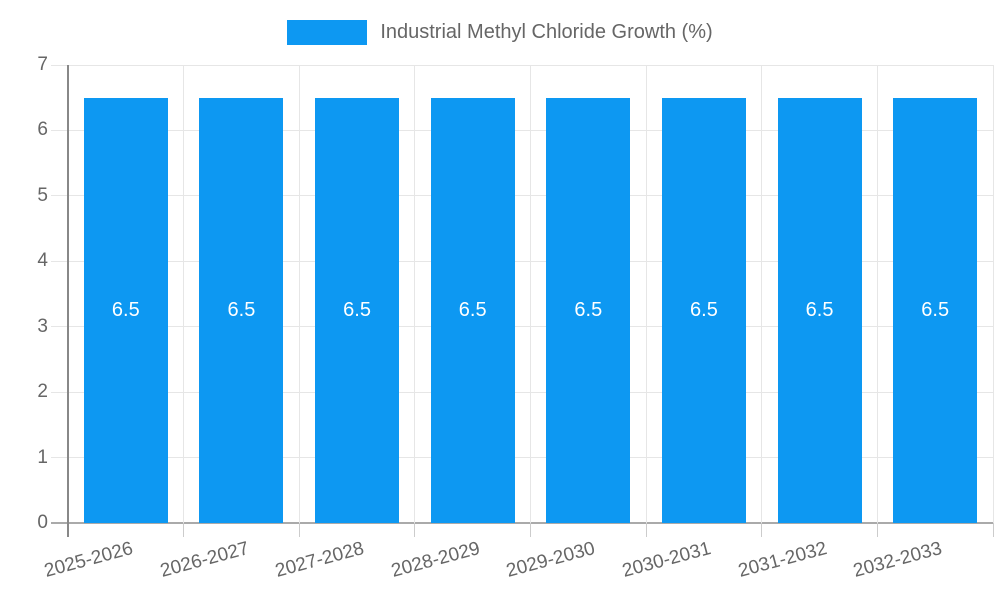  I want to click on bar-2032-2033: 6.5, so click(935, 310).